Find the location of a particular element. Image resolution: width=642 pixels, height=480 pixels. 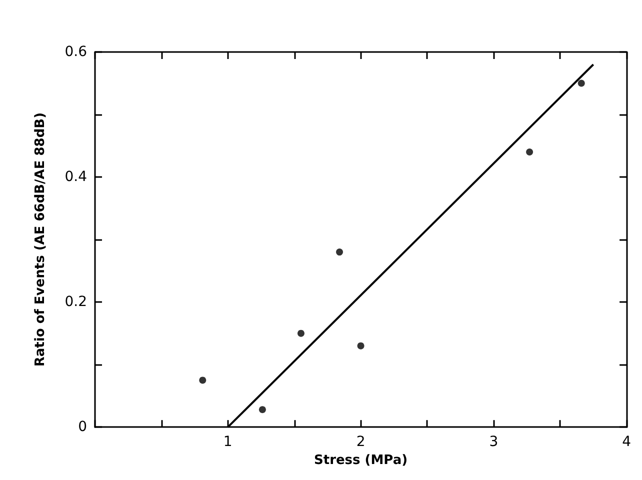

y-axis-title: Ratio of Events (AE 66dB/AE 88dB) is located at coordinates (40, 239).